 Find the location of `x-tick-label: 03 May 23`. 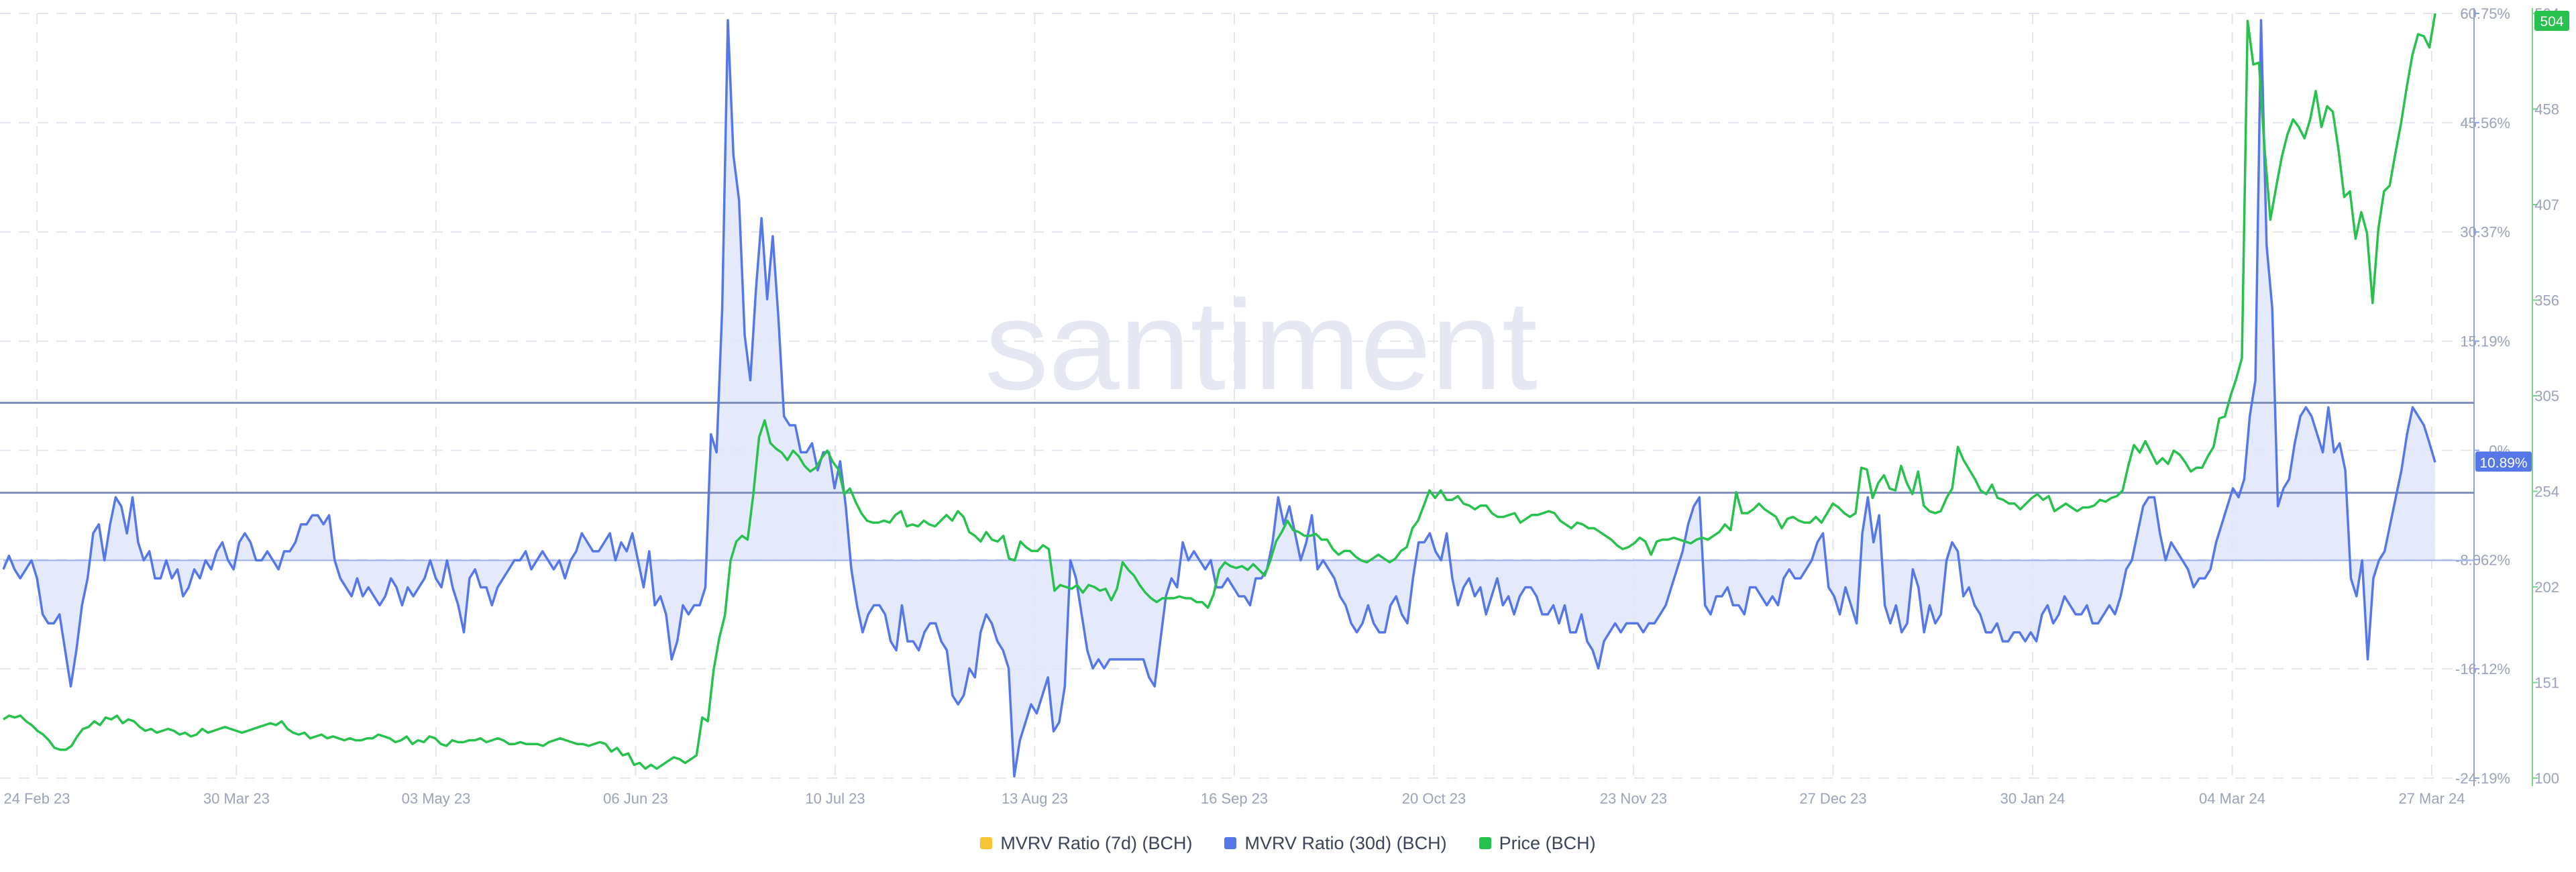

x-tick-label: 03 May 23 is located at coordinates (436, 798).